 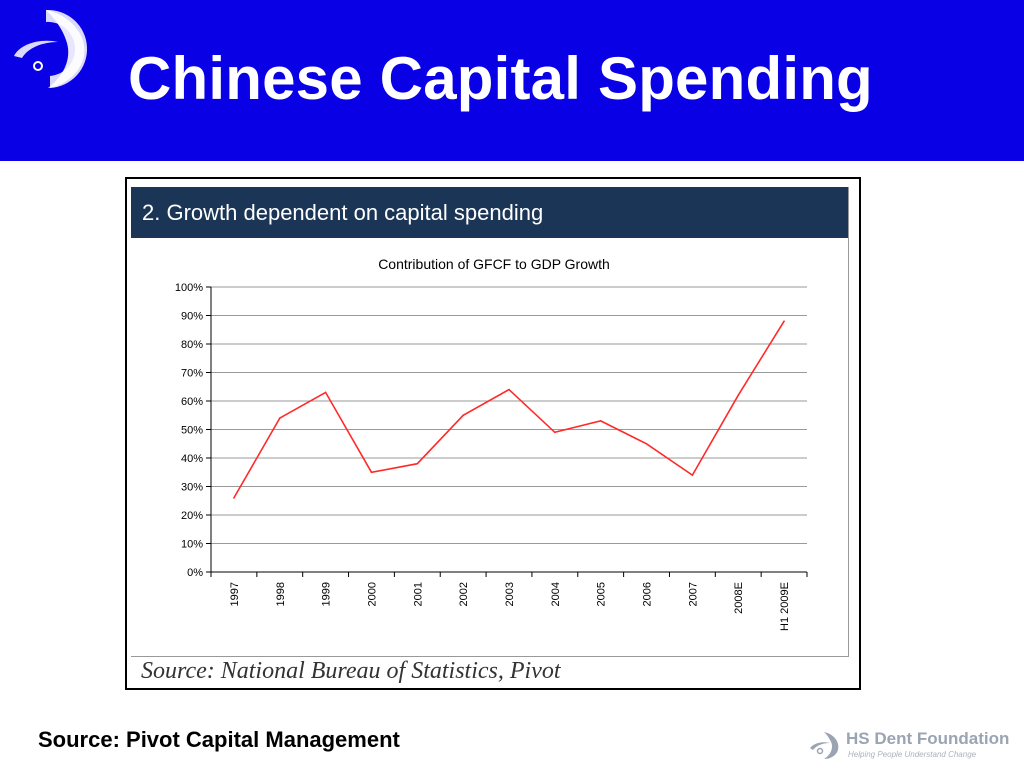 I want to click on brand-mark-icon, so click(x=824, y=745).